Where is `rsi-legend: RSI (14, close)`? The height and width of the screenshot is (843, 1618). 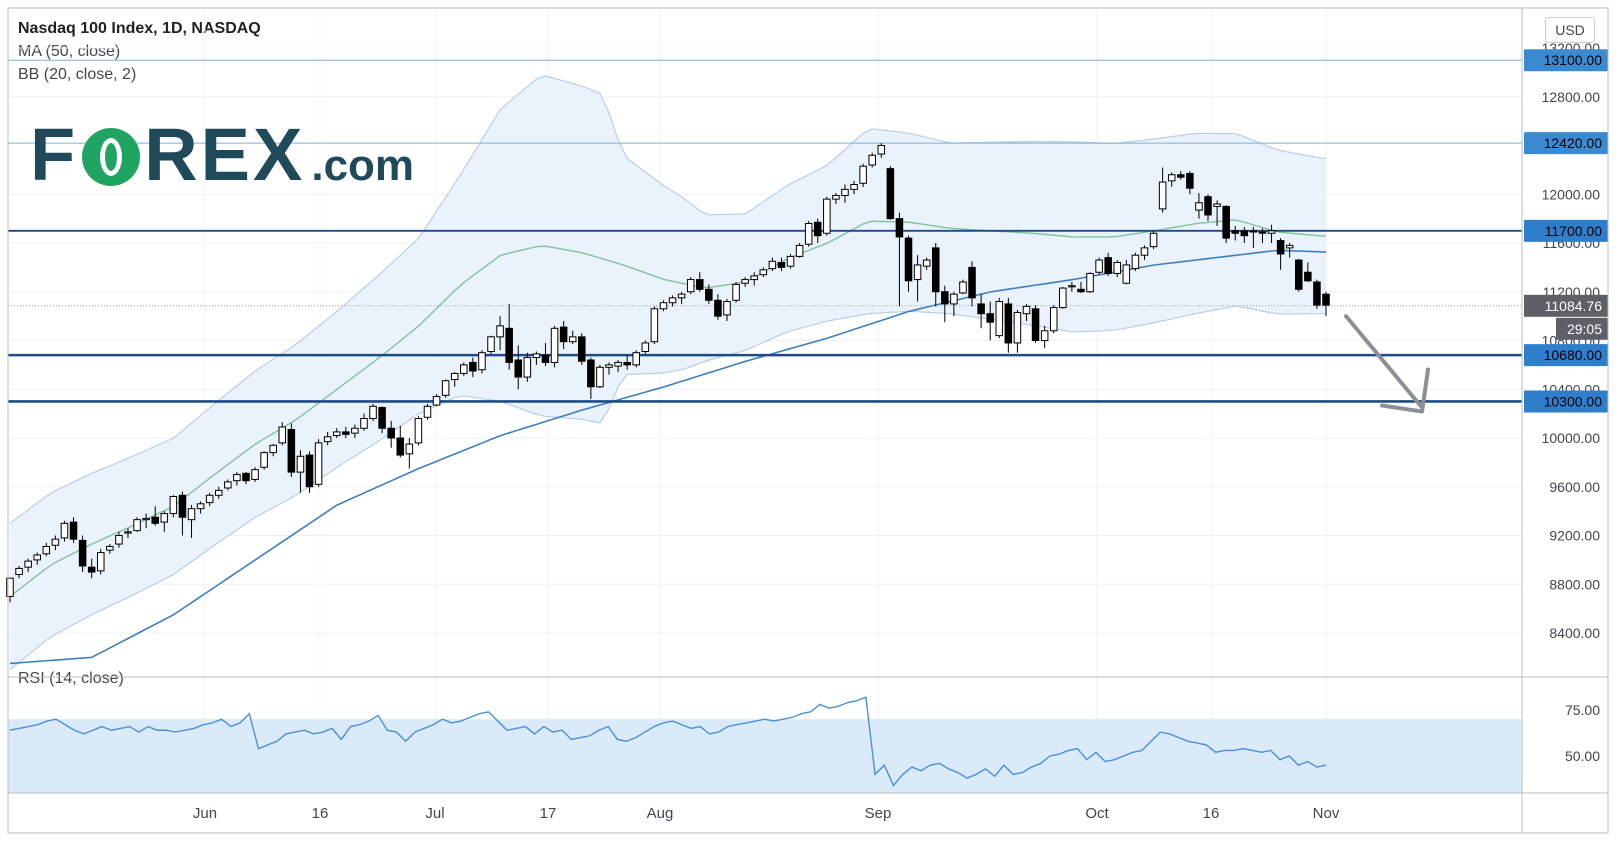
rsi-legend: RSI (14, close) is located at coordinates (71, 678).